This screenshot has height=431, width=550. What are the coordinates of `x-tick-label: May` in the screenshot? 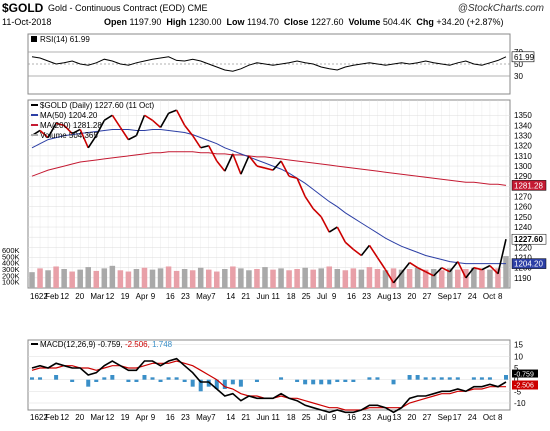 It's located at (203, 417).